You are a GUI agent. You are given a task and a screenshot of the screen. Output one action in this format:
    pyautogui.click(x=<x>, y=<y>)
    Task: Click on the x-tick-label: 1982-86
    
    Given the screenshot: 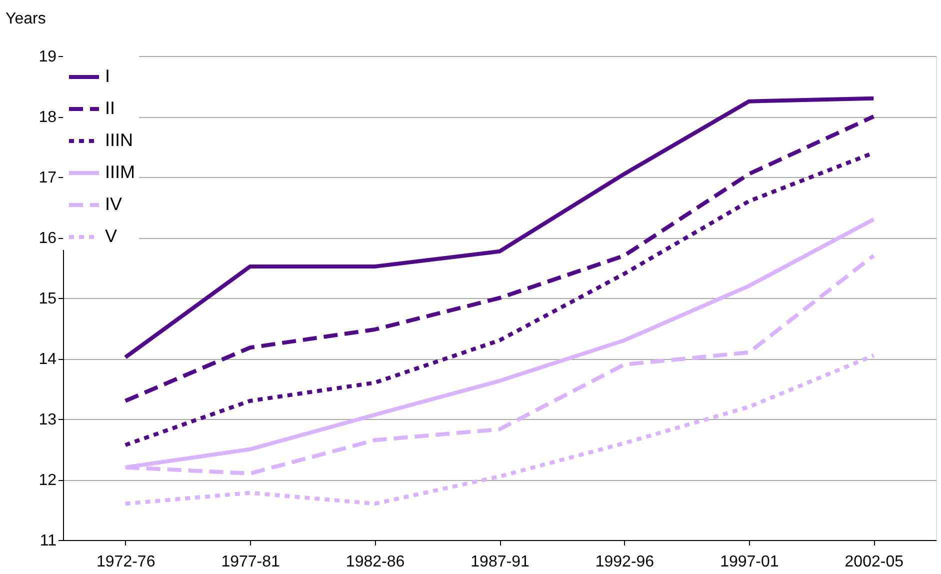 What is the action you would take?
    pyautogui.click(x=375, y=562)
    